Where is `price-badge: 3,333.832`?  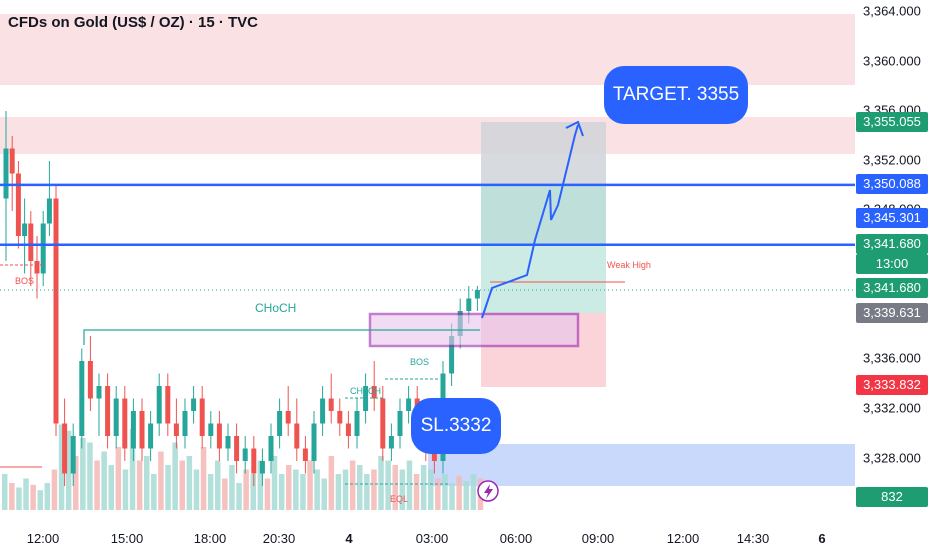 price-badge: 3,333.832 is located at coordinates (892, 385).